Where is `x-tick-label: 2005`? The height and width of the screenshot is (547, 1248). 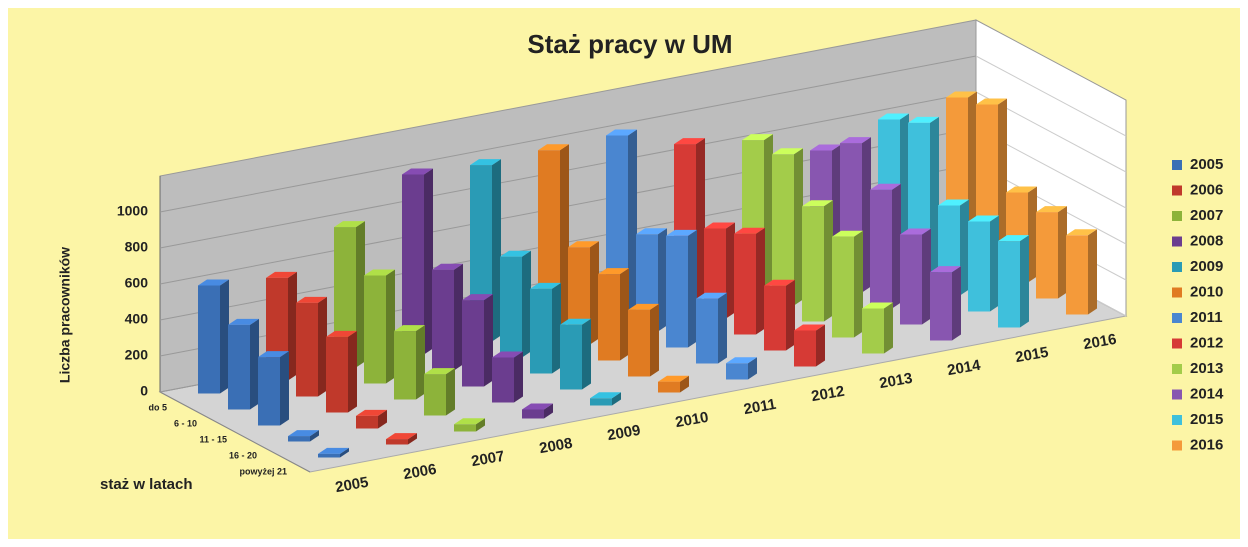 x-tick-label: 2005 is located at coordinates (352, 485).